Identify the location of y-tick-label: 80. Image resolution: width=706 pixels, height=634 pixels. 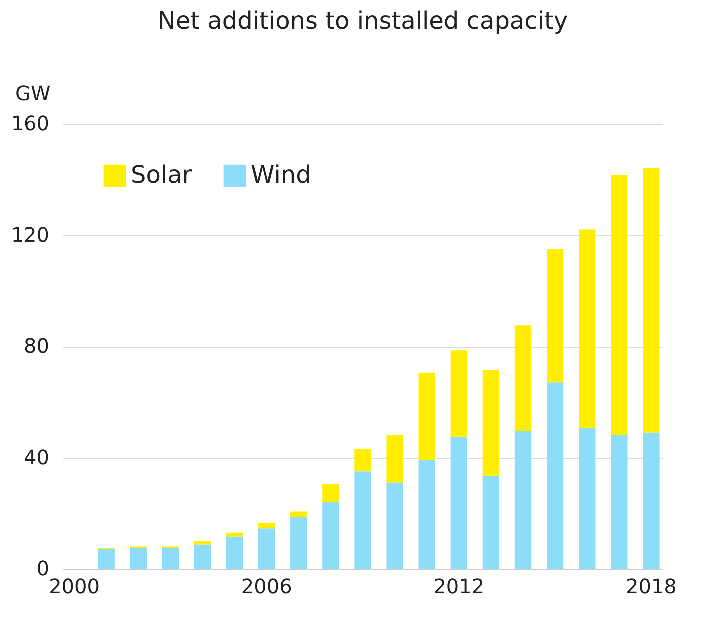
(37, 346).